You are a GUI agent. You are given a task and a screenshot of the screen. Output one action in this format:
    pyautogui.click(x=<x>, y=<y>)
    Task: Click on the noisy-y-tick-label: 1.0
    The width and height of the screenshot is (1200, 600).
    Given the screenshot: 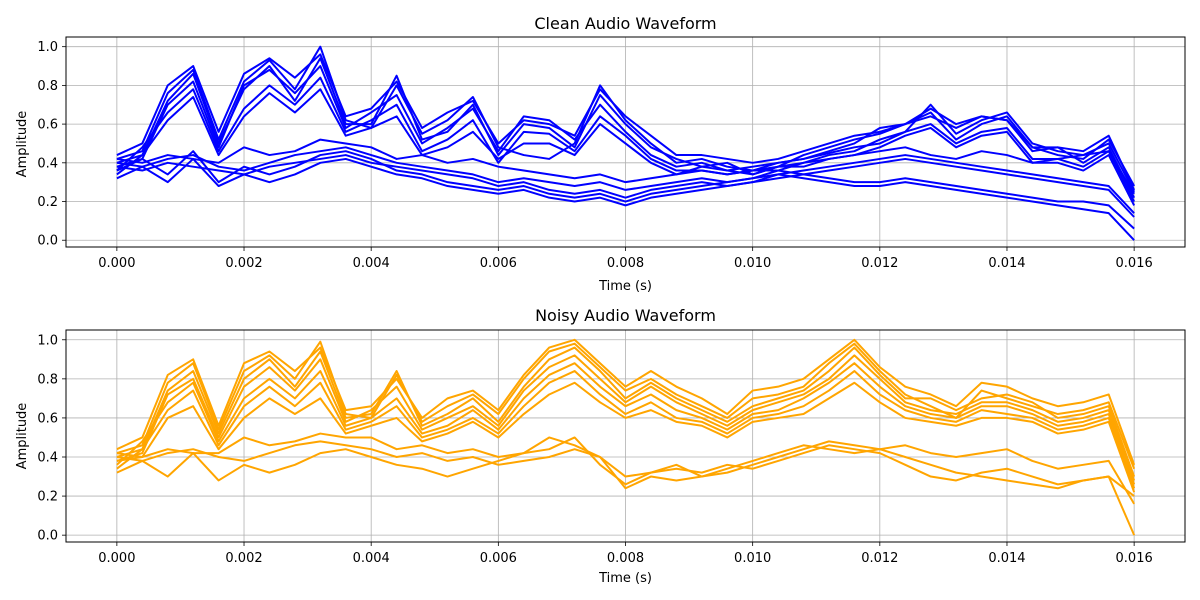 What is the action you would take?
    pyautogui.click(x=47, y=340)
    